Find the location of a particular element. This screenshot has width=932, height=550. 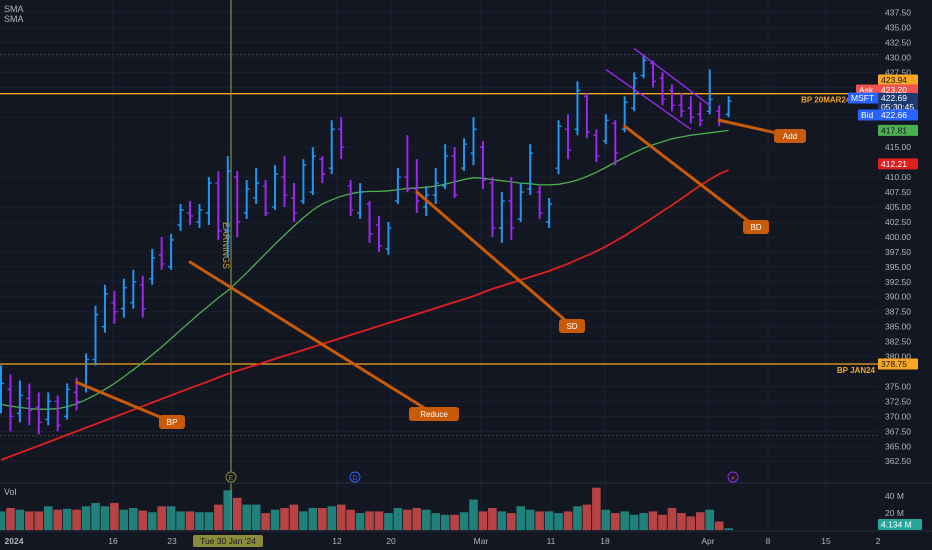

time-tick-label: Mar is located at coordinates (481, 541).